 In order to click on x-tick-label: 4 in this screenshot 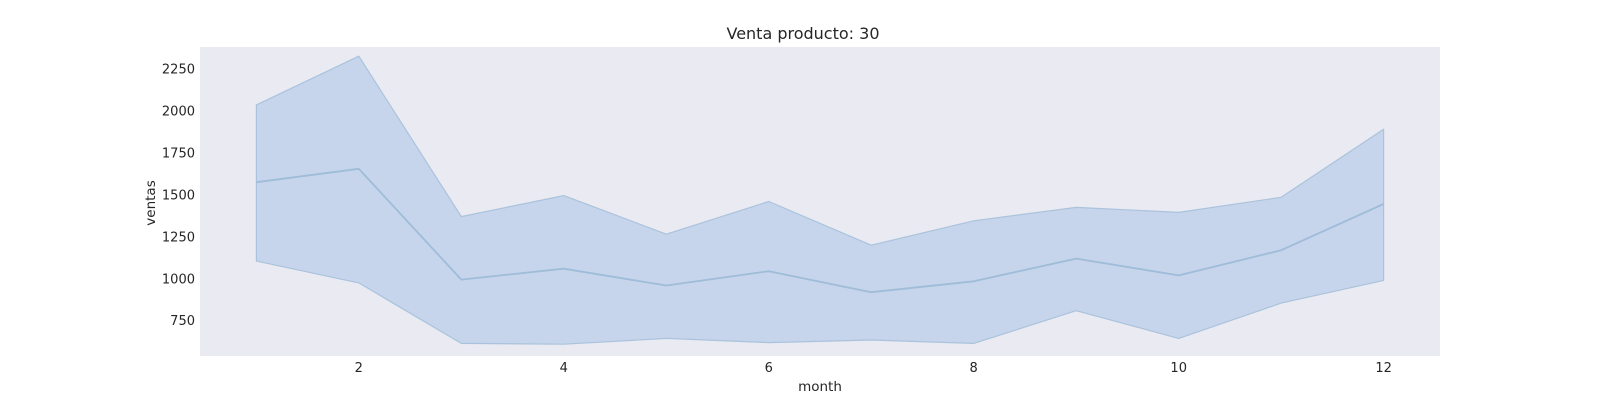, I will do `click(564, 368)`.